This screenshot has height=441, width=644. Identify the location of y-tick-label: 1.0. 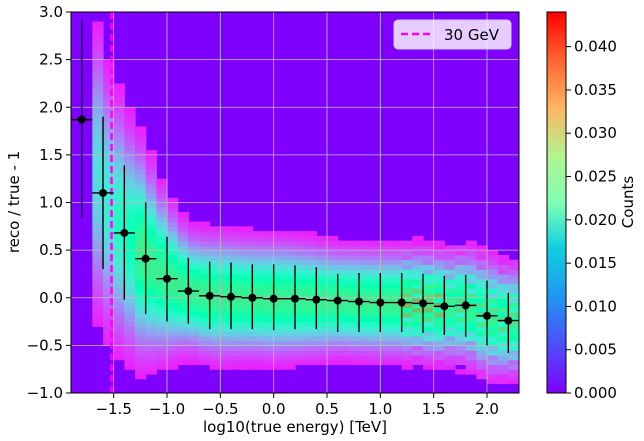
(51, 203).